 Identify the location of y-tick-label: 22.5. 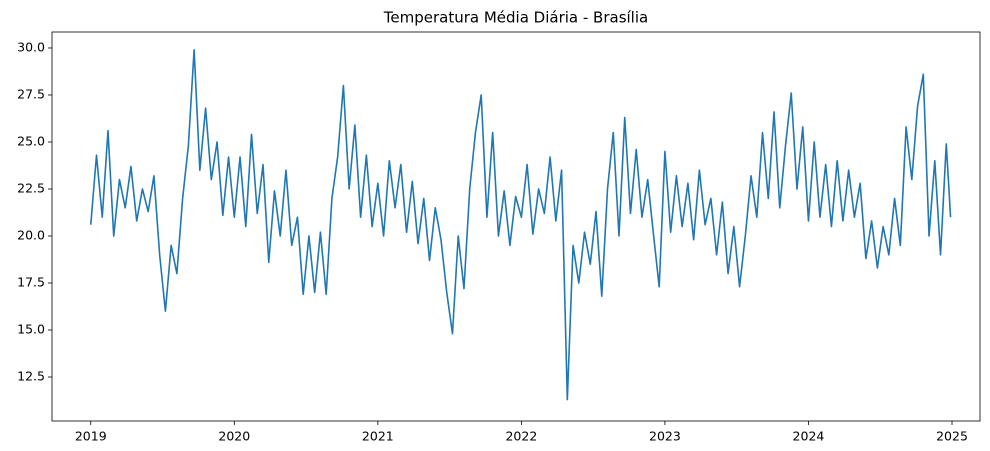
(31, 187).